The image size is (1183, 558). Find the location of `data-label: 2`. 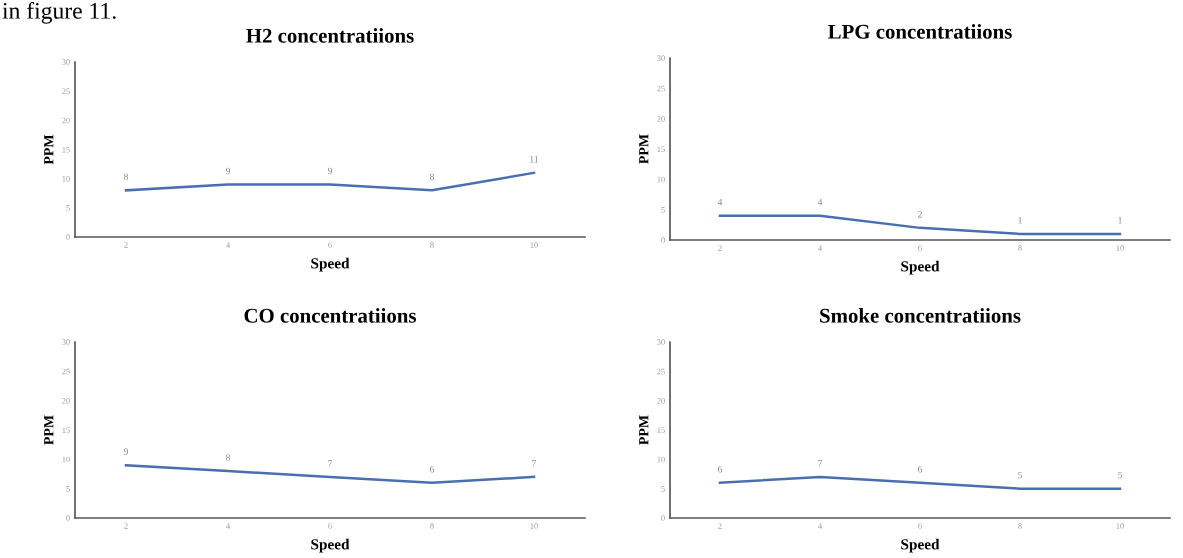

data-label: 2 is located at coordinates (920, 214).